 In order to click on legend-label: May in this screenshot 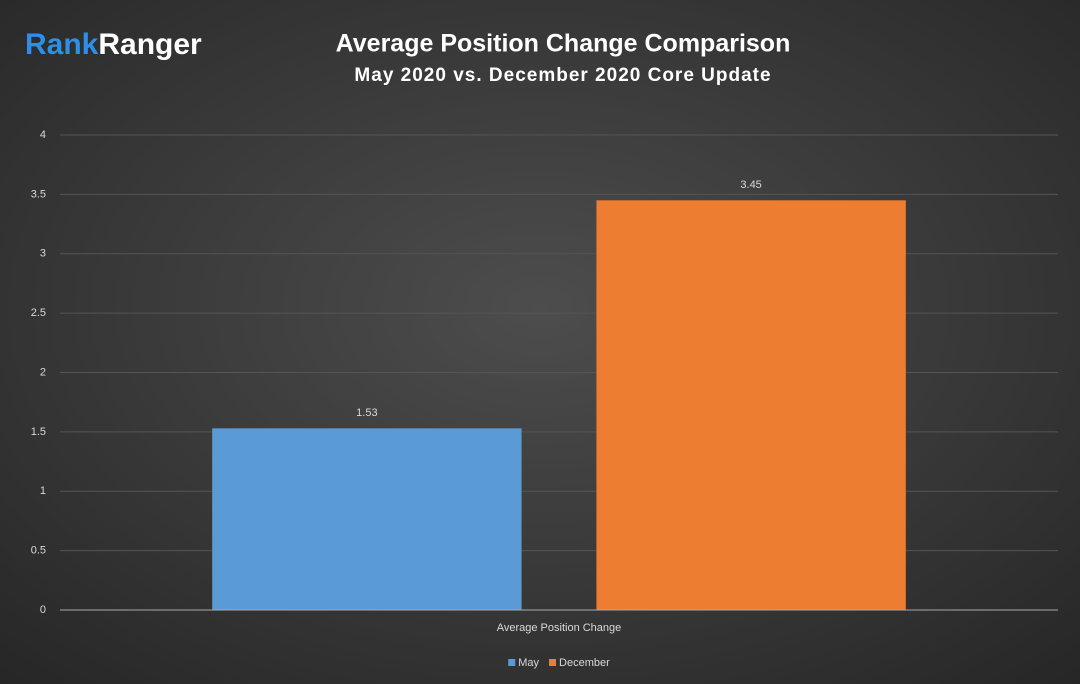, I will do `click(528, 663)`.